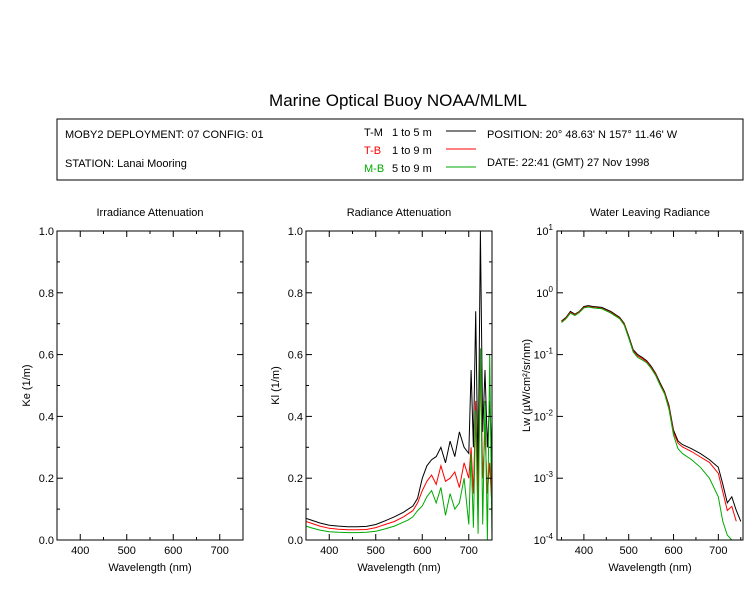 Image resolution: width=750 pixels, height=605 pixels. I want to click on lw-x-tick-label: 700, so click(718, 551).